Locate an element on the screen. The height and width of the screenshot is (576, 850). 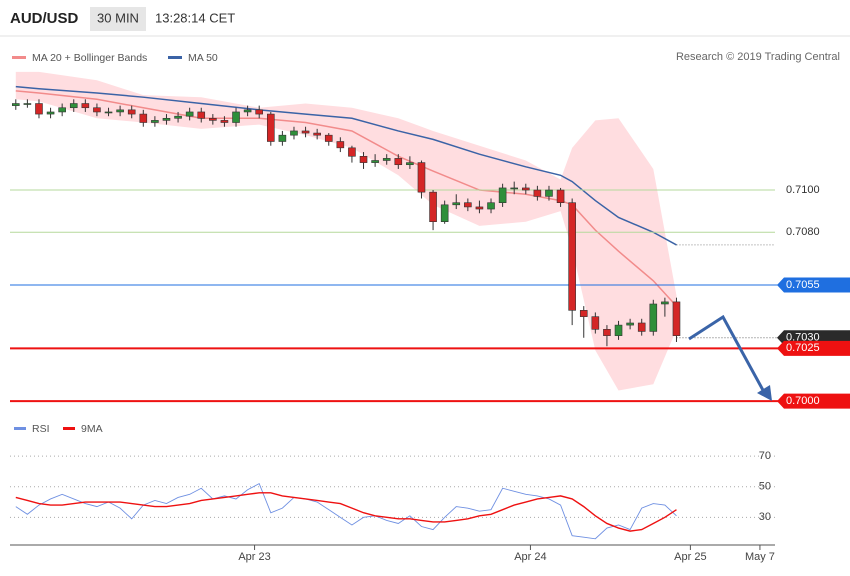
level-label: 0.7000 is located at coordinates (803, 401).